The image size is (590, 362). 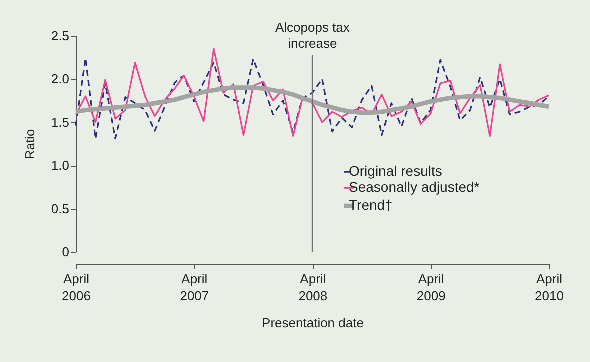 I want to click on y-tick-label: 0.5, so click(x=60, y=208).